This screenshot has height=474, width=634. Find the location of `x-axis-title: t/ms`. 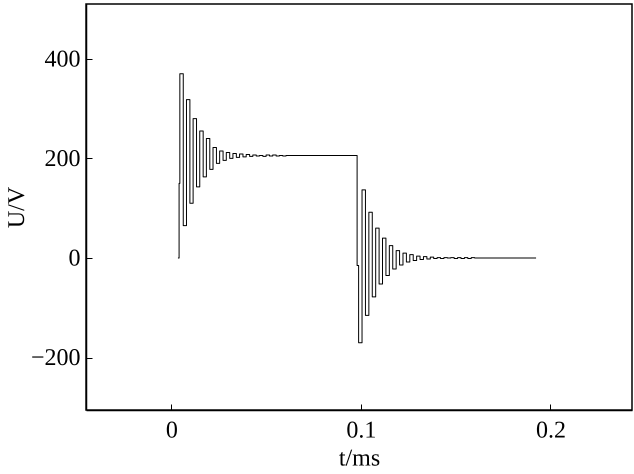

x-axis-title: t/ms is located at coordinates (359, 459).